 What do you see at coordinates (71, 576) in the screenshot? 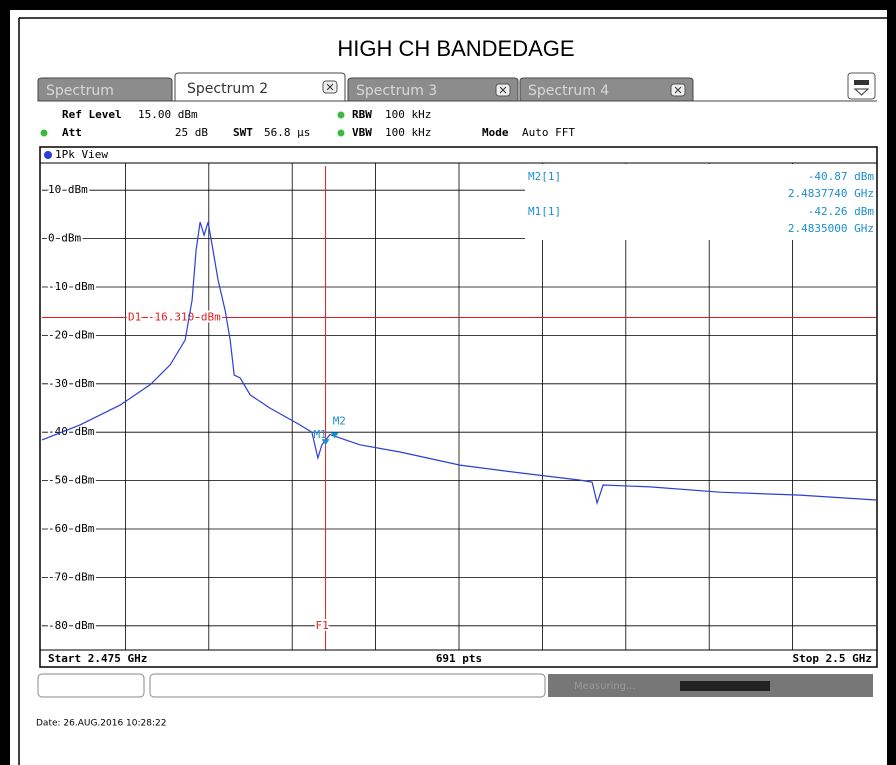
I see `y-tick-label: -70 dBm` at bounding box center [71, 576].